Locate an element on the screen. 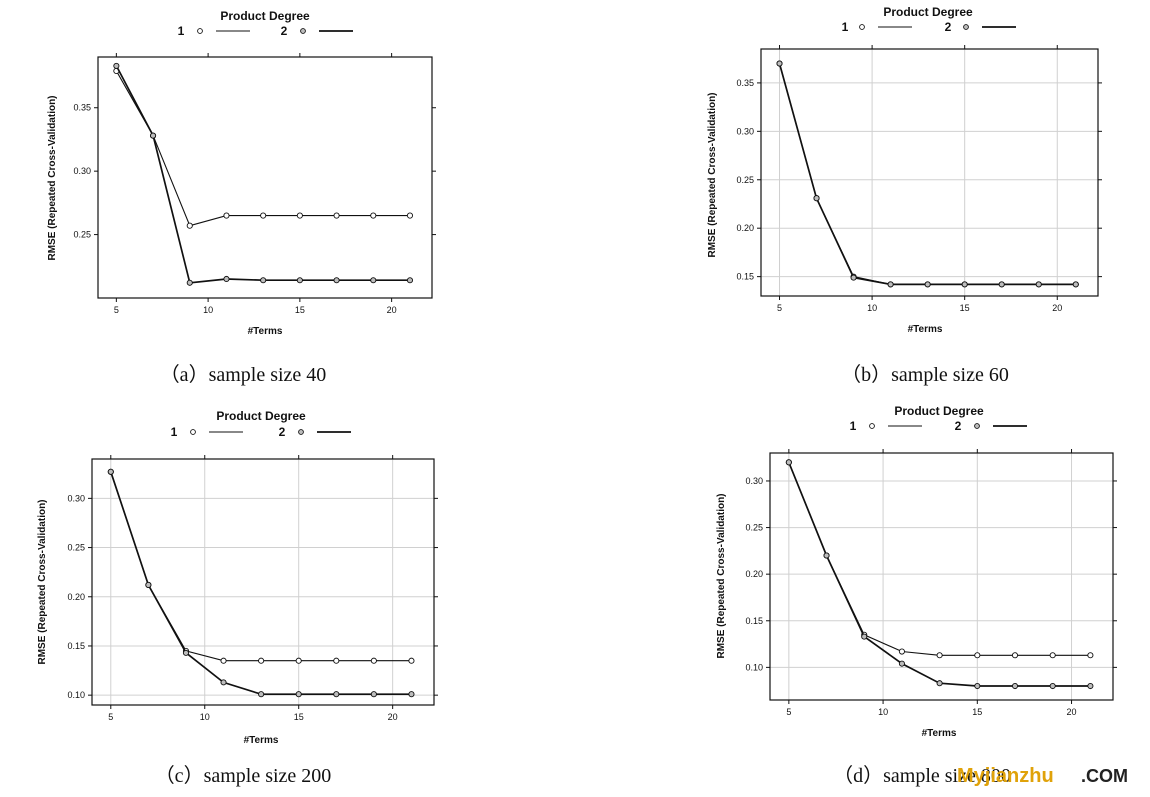 This screenshot has height=797, width=1150. x-axis-label-d: #Terms is located at coordinates (939, 733).